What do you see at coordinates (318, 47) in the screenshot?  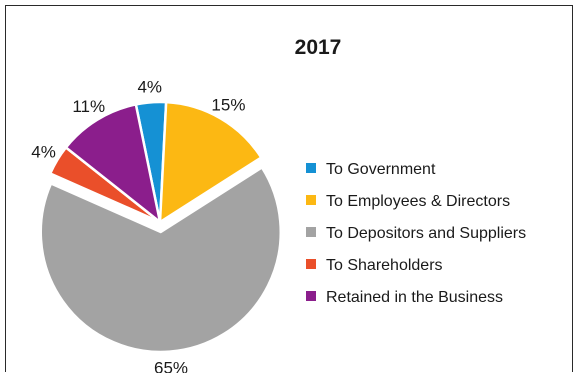 I see `chart-title: 2017` at bounding box center [318, 47].